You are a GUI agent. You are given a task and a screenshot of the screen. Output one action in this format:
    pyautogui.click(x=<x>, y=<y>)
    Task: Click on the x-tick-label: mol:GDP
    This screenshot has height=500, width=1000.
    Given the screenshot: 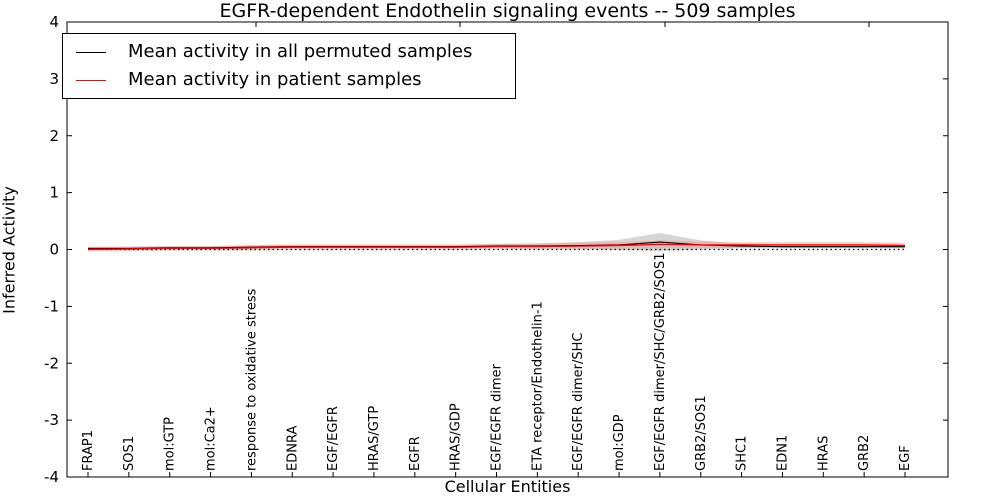 What is the action you would take?
    pyautogui.click(x=619, y=442)
    